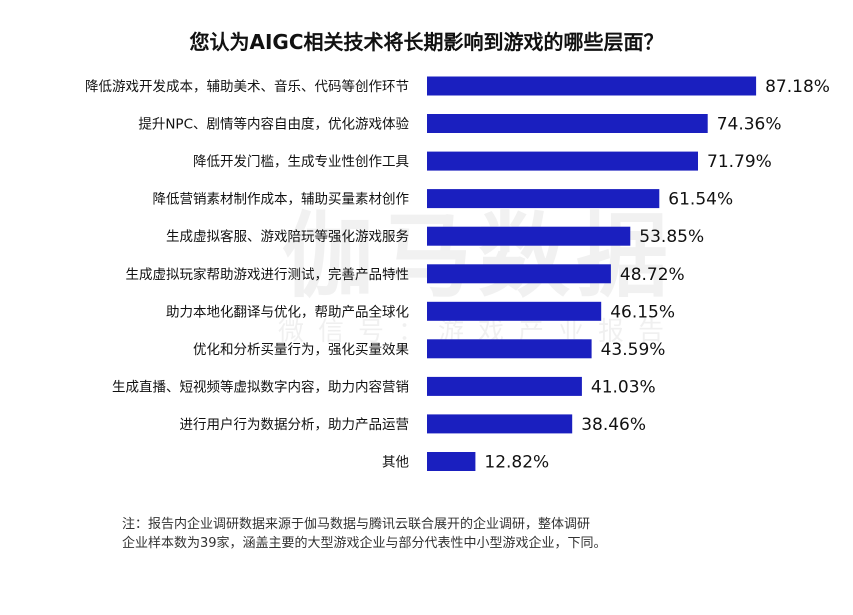 The image size is (853, 615). I want to click on category-label-4: 降低营销素材制作成本，辅助买量素材创作, so click(281, 200).